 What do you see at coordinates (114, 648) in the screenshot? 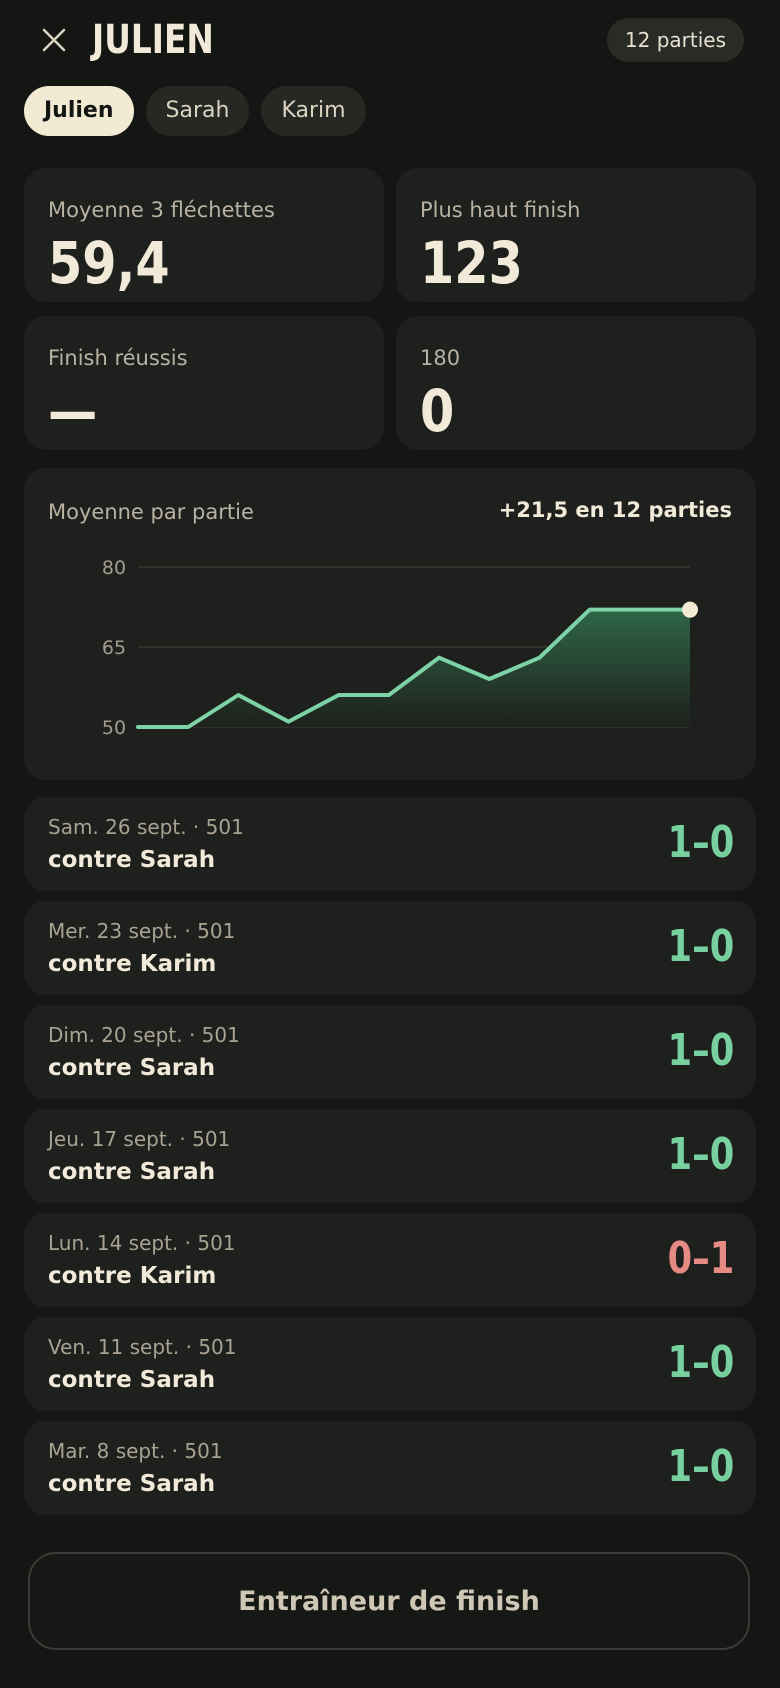
I see `y-tick-label: 65` at bounding box center [114, 648].